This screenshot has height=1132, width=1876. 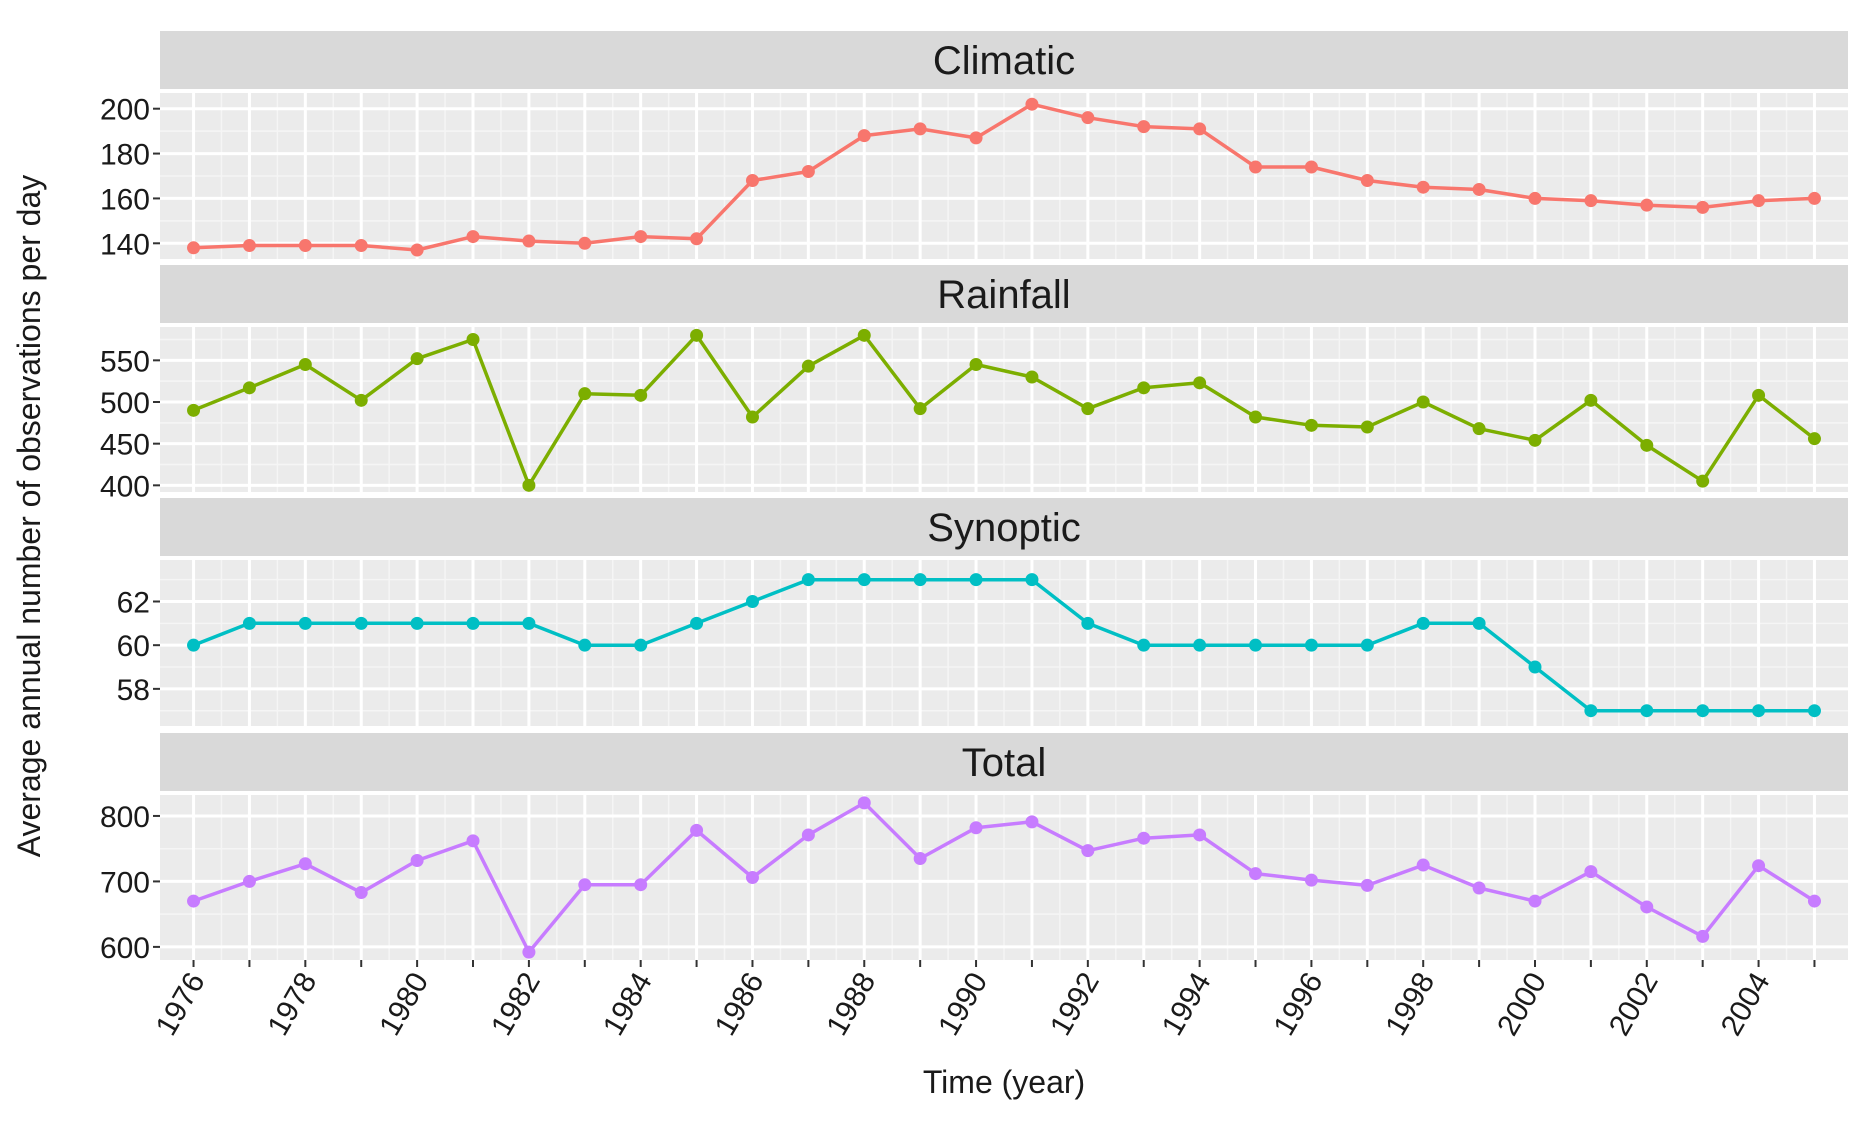 What do you see at coordinates (125, 817) in the screenshot?
I see `y-tick-label: 800` at bounding box center [125, 817].